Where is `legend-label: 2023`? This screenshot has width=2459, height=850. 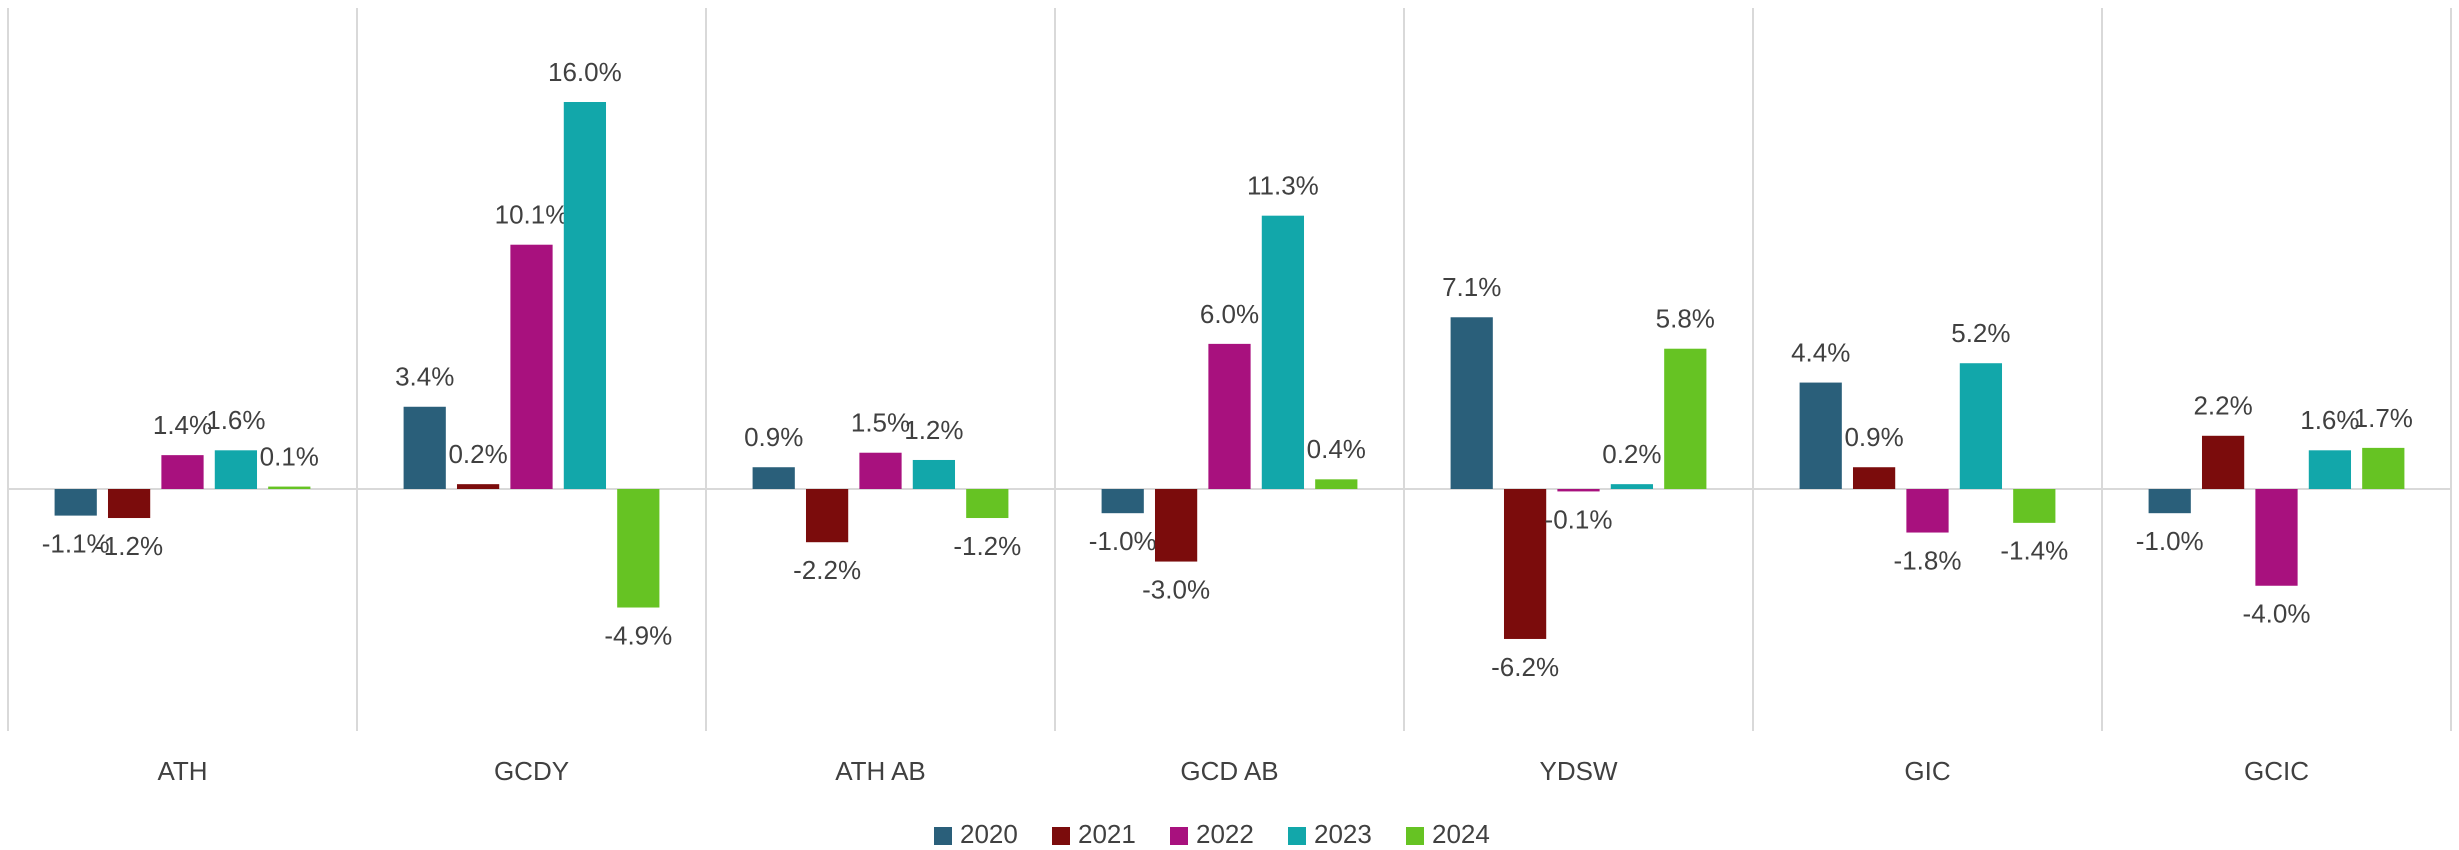
legend-label: 2023 is located at coordinates (1343, 834).